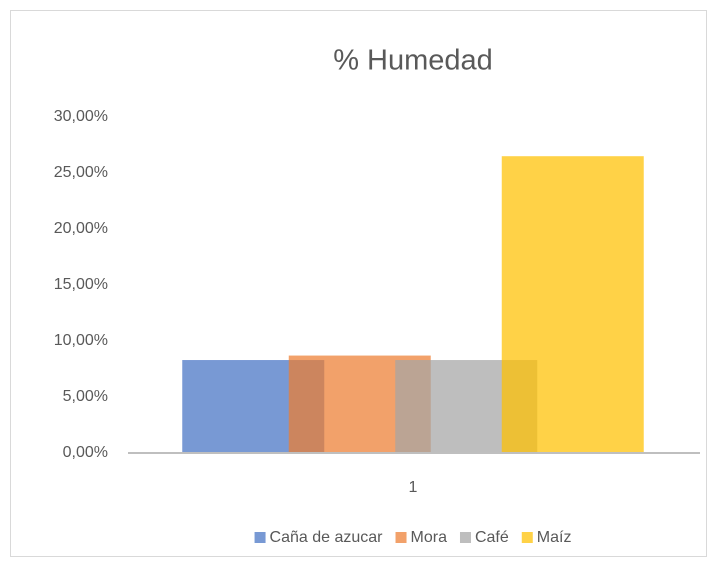 This screenshot has height=568, width=717. Describe the element at coordinates (413, 61) in the screenshot. I see `chart-title: % Humedad` at that location.